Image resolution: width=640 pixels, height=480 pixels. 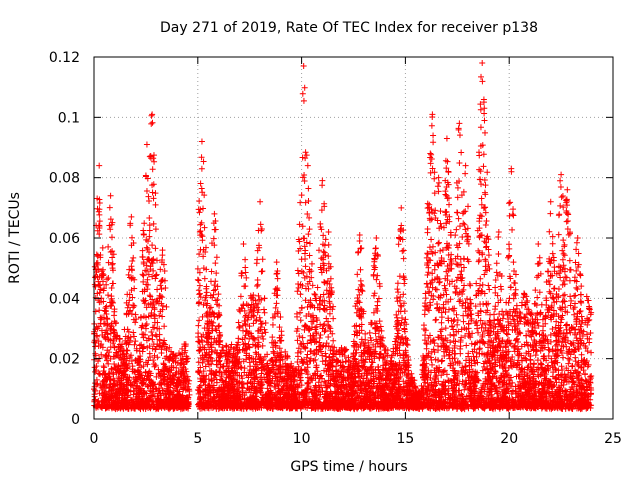 What do you see at coordinates (348, 467) in the screenshot?
I see `x-axis-label: GPS time / hours` at bounding box center [348, 467].